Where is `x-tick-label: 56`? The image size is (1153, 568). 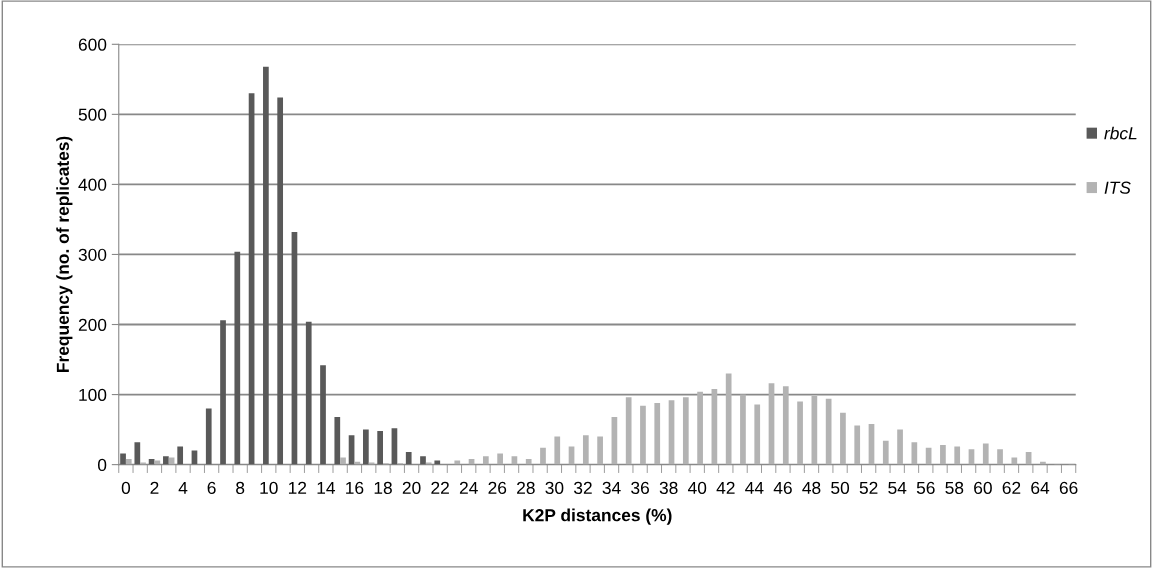 x-tick-label: 56 is located at coordinates (925, 488).